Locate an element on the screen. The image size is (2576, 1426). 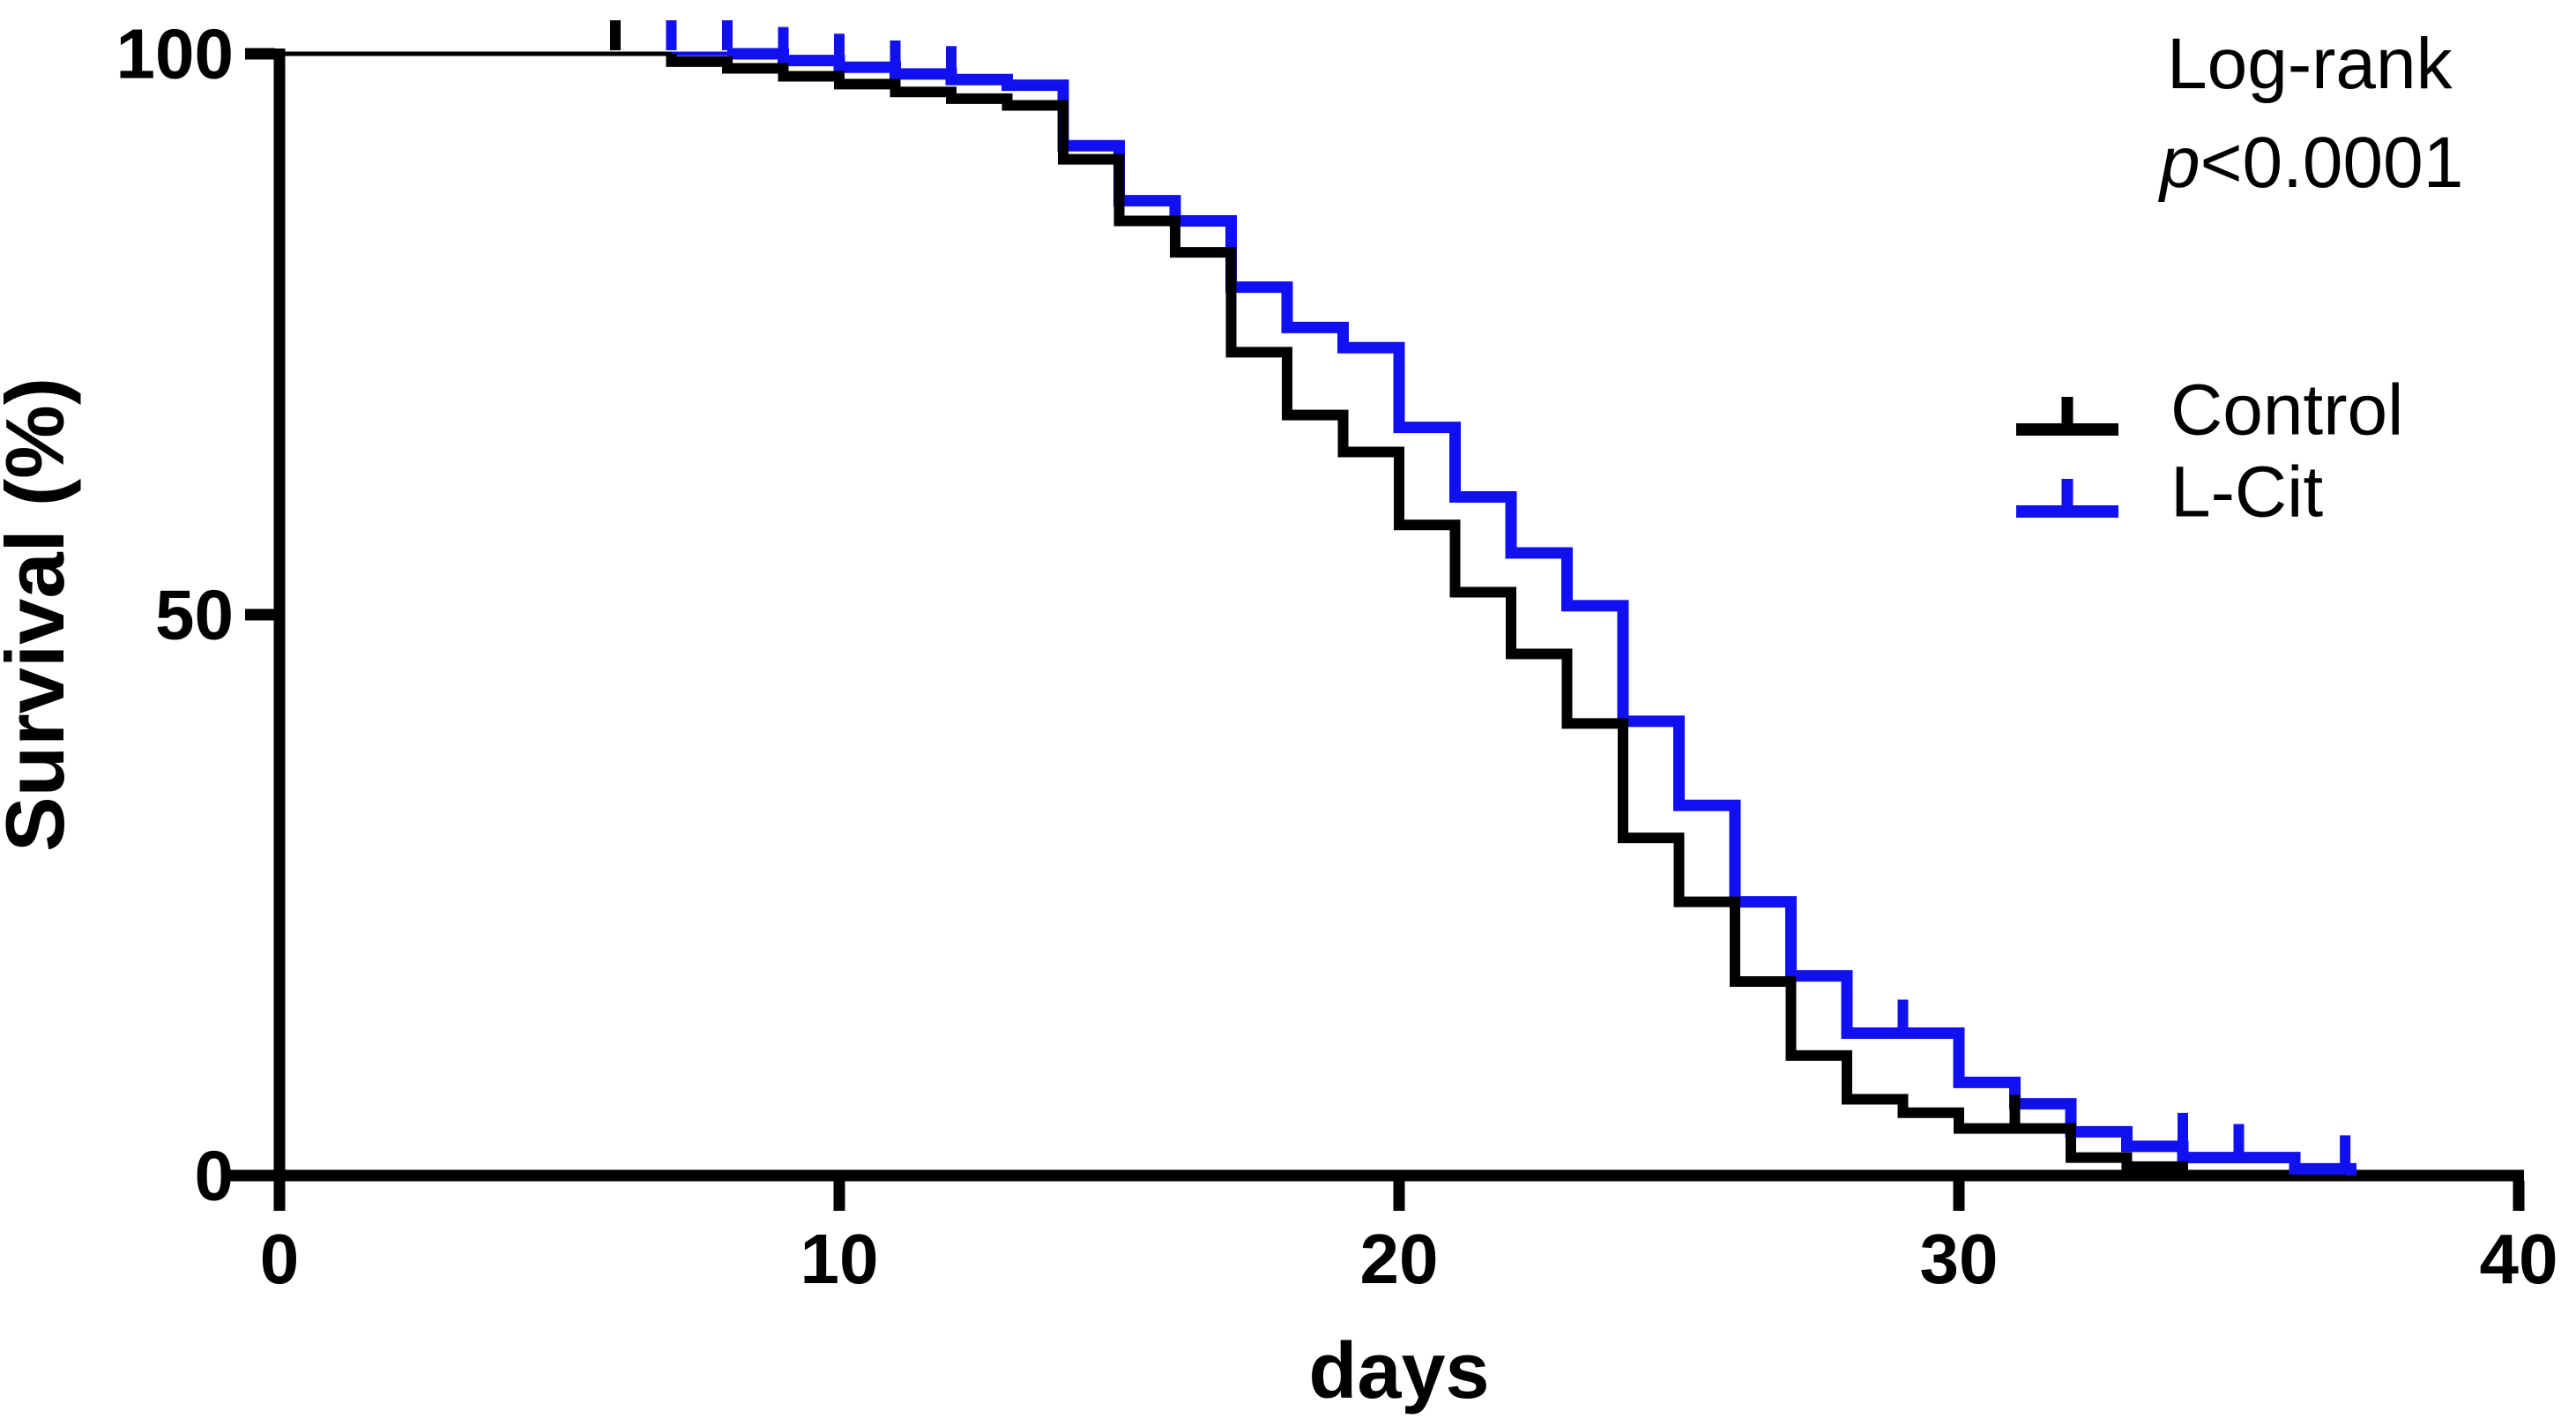
y-tick-label: 0 is located at coordinates (215, 1176).